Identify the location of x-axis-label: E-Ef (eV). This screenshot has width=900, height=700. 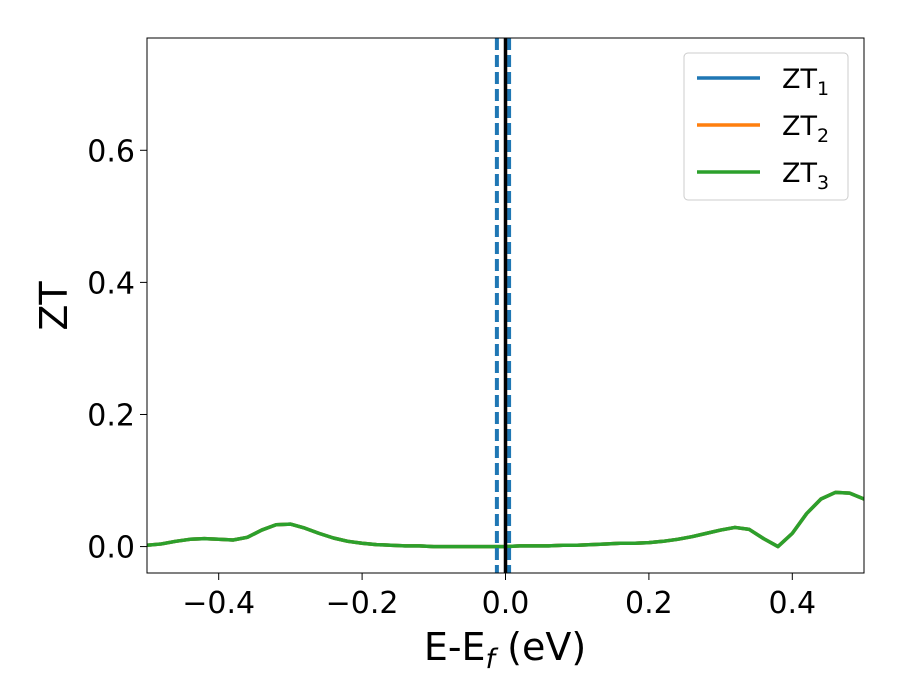
(505, 650).